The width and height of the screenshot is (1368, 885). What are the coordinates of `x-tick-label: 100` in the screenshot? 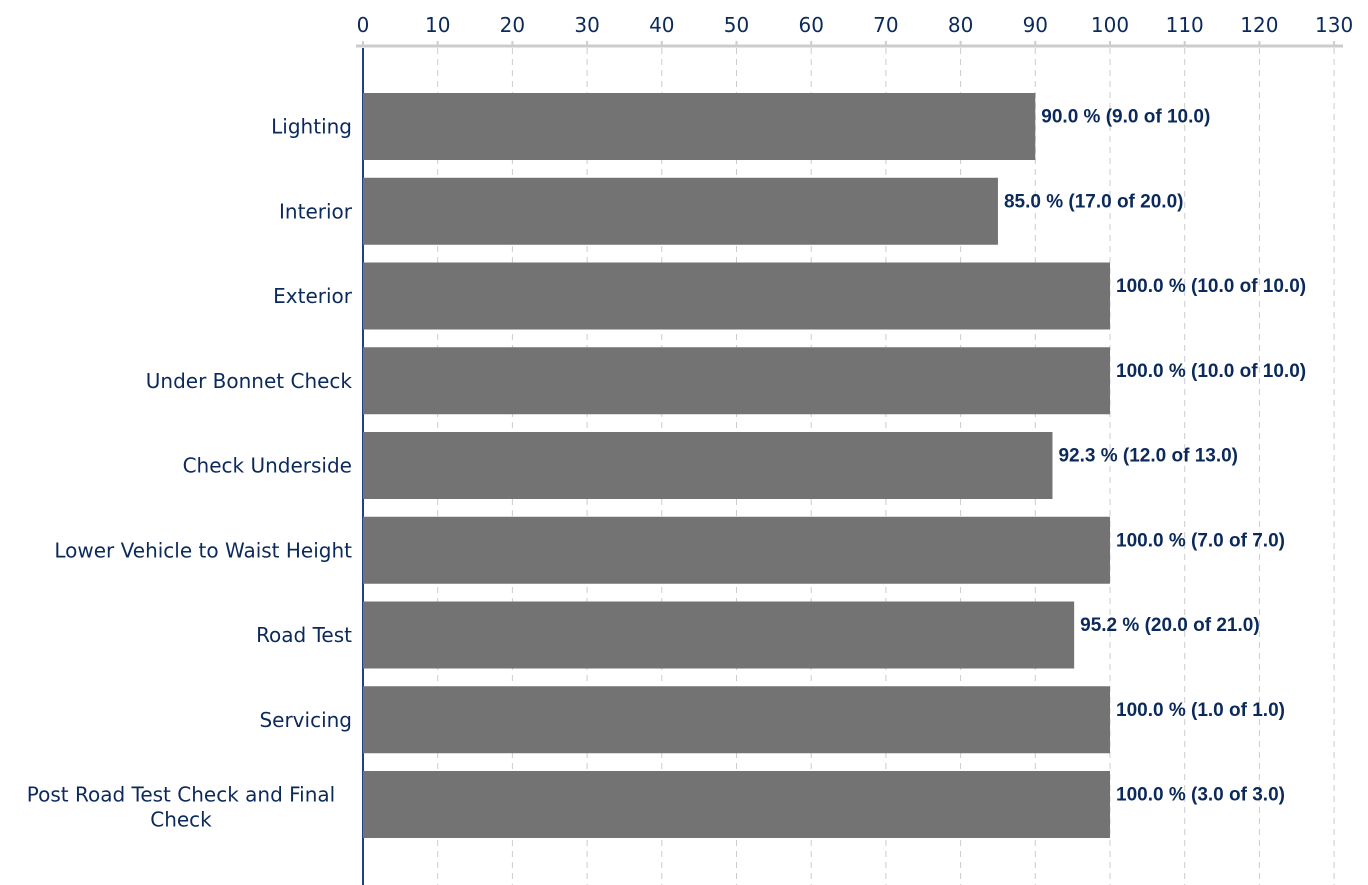 It's located at (1110, 25).